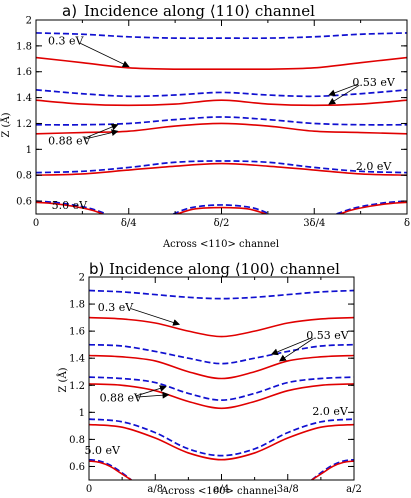 The width and height of the screenshot is (411, 498). What do you see at coordinates (77, 386) in the screenshot?
I see `panel-b-y-tick-label: 1.2` at bounding box center [77, 386].